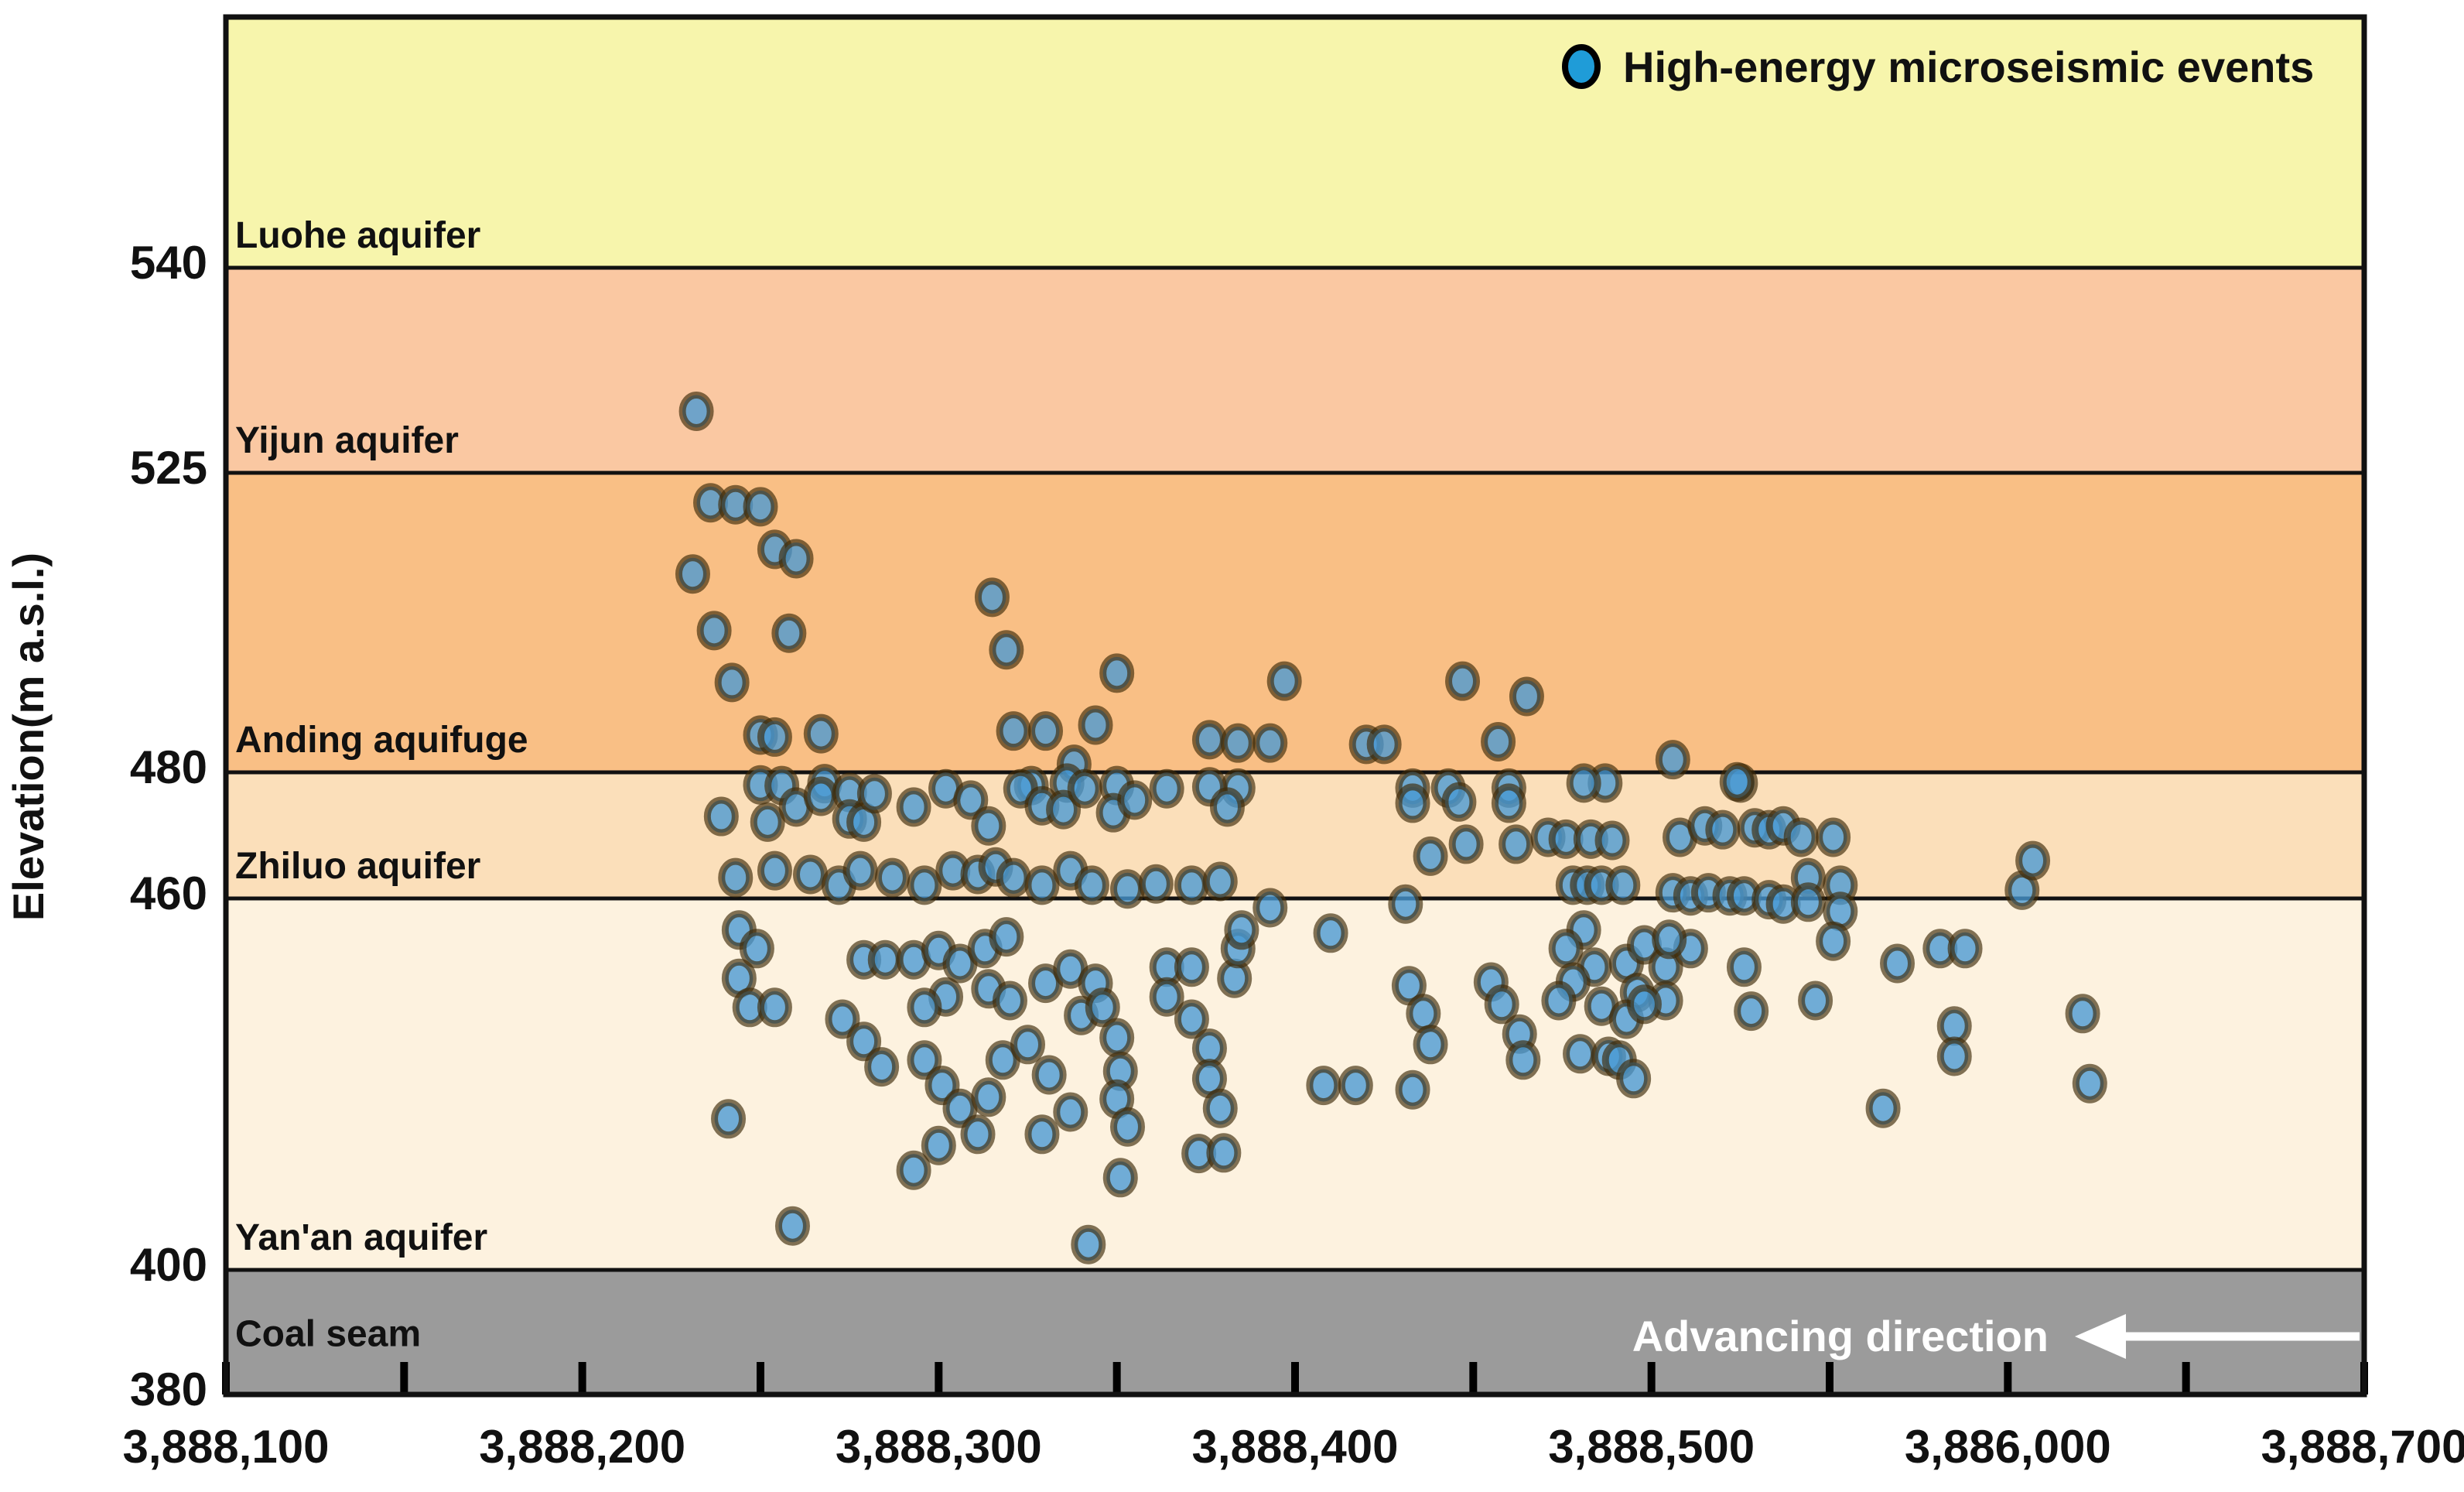 The width and height of the screenshot is (2464, 1492). What do you see at coordinates (2008, 1447) in the screenshot?
I see `x-tick-label-3886000: 3,886,000` at bounding box center [2008, 1447].